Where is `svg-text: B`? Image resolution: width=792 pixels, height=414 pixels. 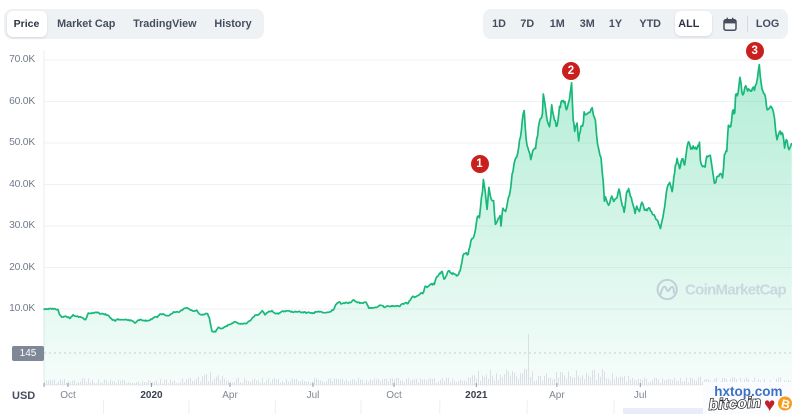 svg-text: B is located at coordinates (786, 404).